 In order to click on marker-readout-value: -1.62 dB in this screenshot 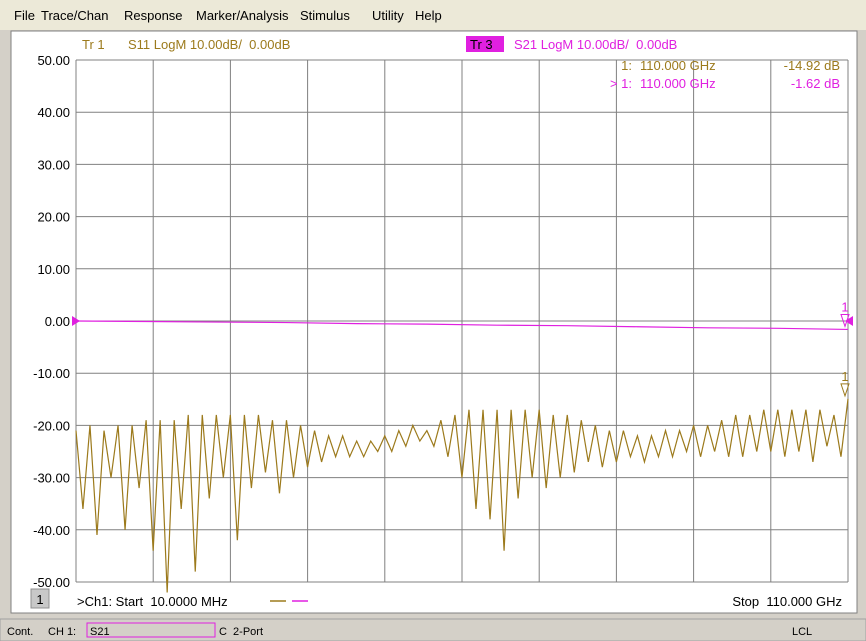, I will do `click(815, 83)`.